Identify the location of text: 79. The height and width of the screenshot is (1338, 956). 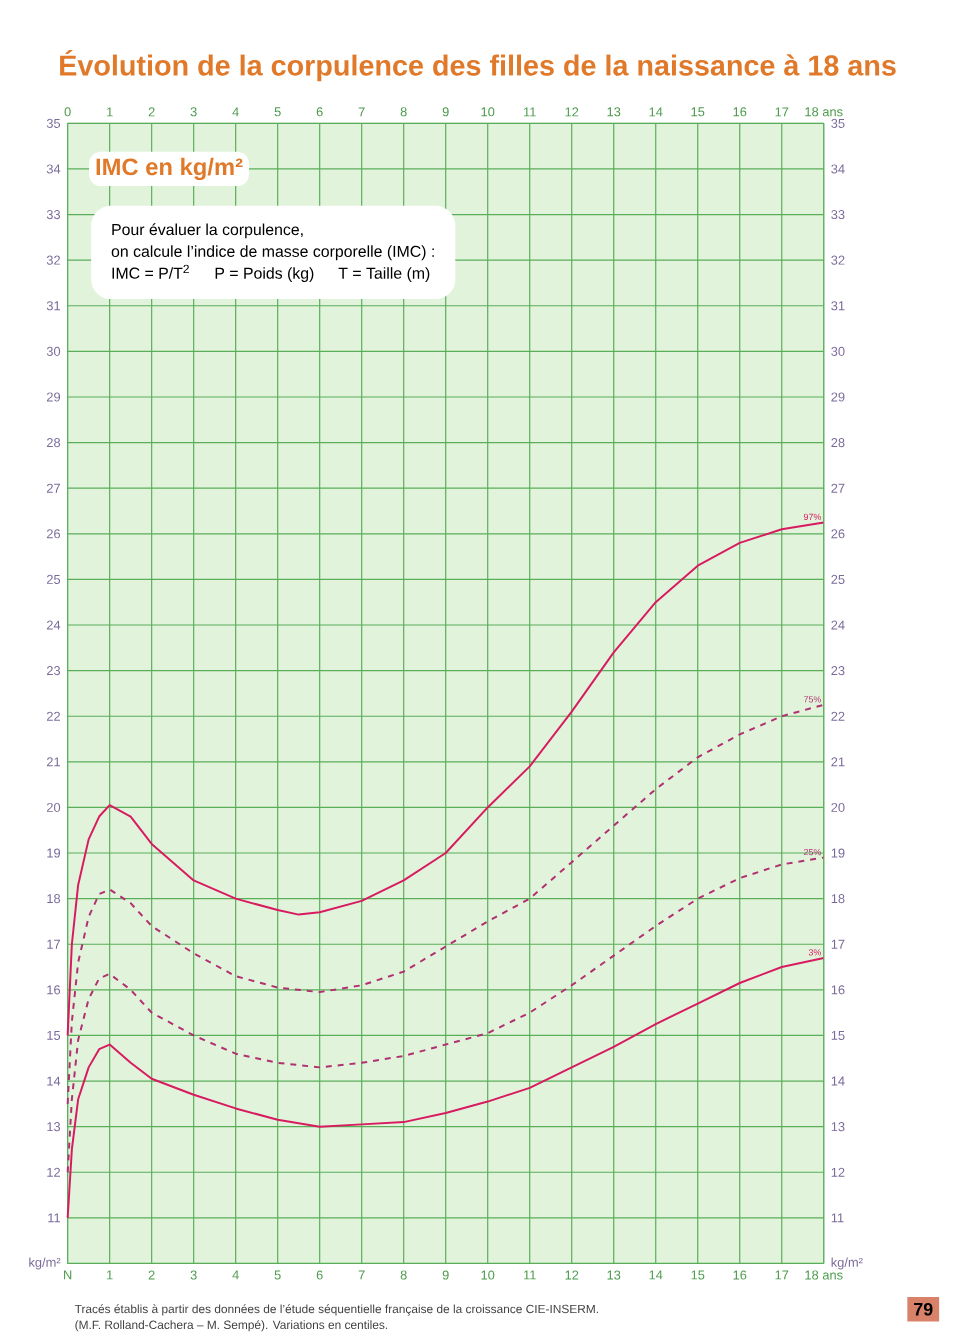
(923, 1309).